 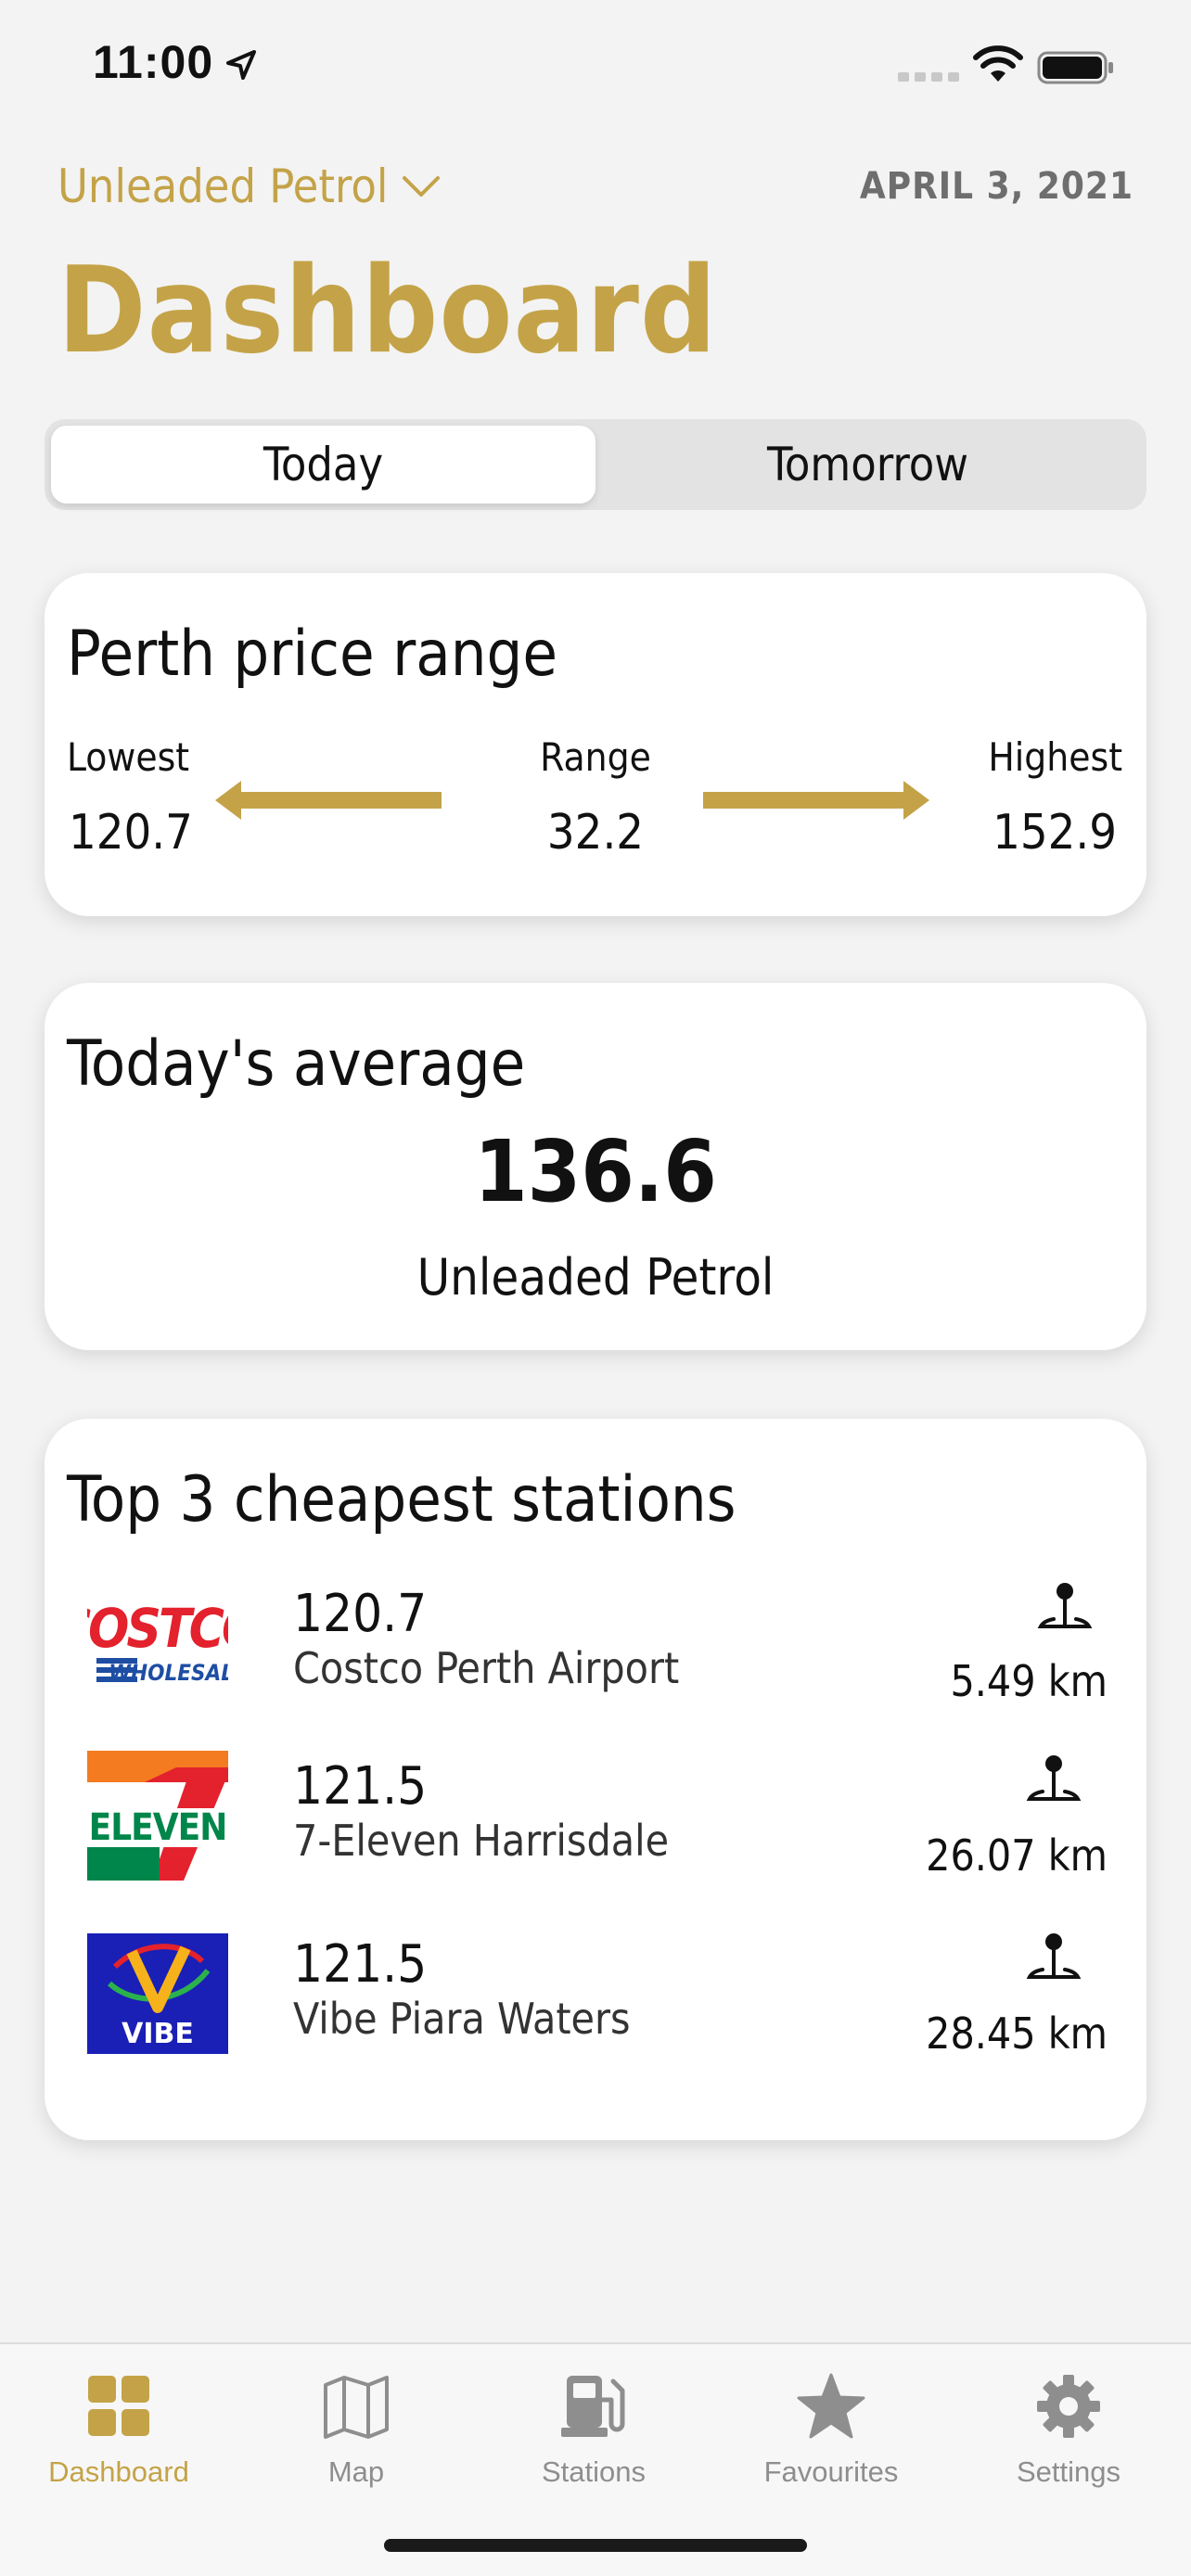 What do you see at coordinates (312, 655) in the screenshot?
I see `price-range-title: Perth price range` at bounding box center [312, 655].